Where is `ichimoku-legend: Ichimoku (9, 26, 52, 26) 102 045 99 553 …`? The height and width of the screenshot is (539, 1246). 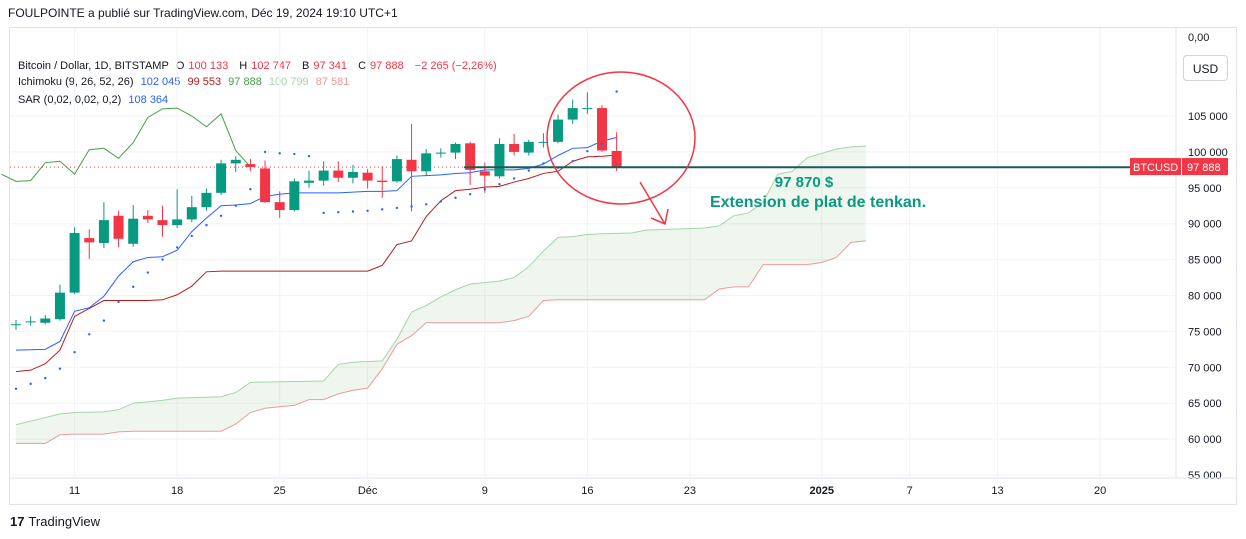 ichimoku-legend: Ichimoku (9, 26, 52, 26) 102 045 99 553 … is located at coordinates (185, 82).